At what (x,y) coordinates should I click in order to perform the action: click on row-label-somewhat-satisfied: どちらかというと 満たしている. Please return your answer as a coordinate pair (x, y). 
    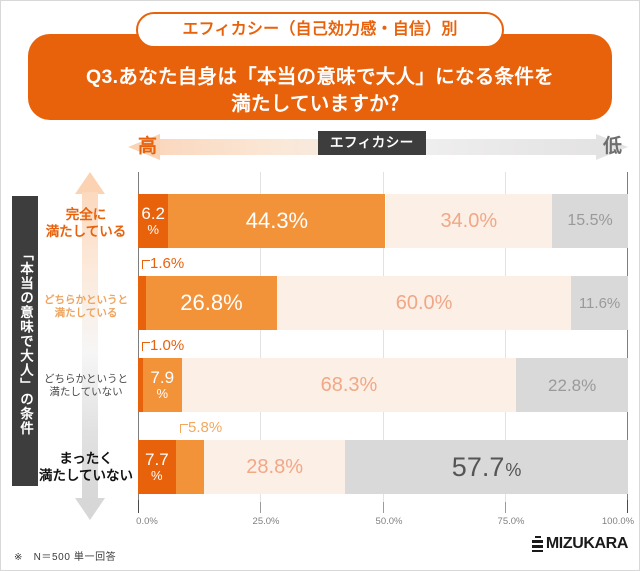
    Looking at the image, I should click on (86, 307).